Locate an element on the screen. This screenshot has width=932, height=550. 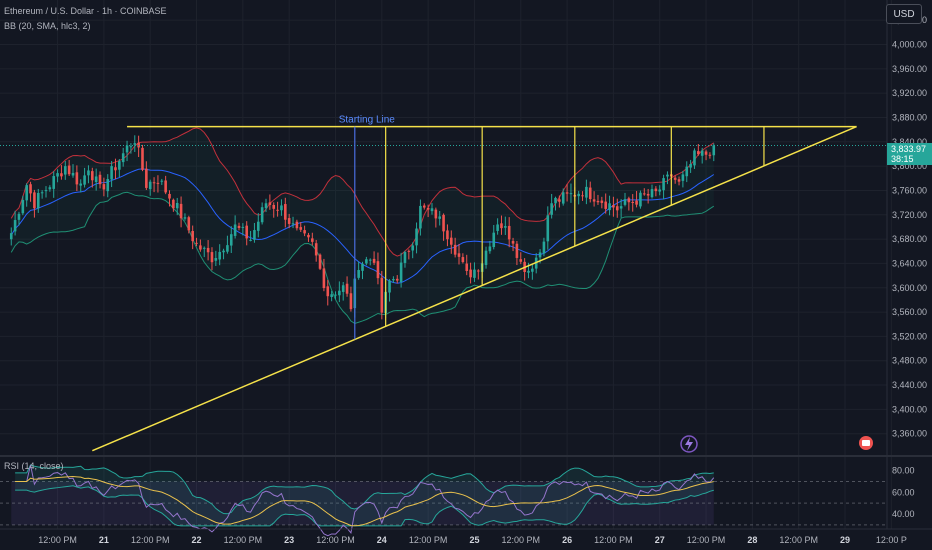
price-tick-label: 3,800.00 is located at coordinates (909, 166).